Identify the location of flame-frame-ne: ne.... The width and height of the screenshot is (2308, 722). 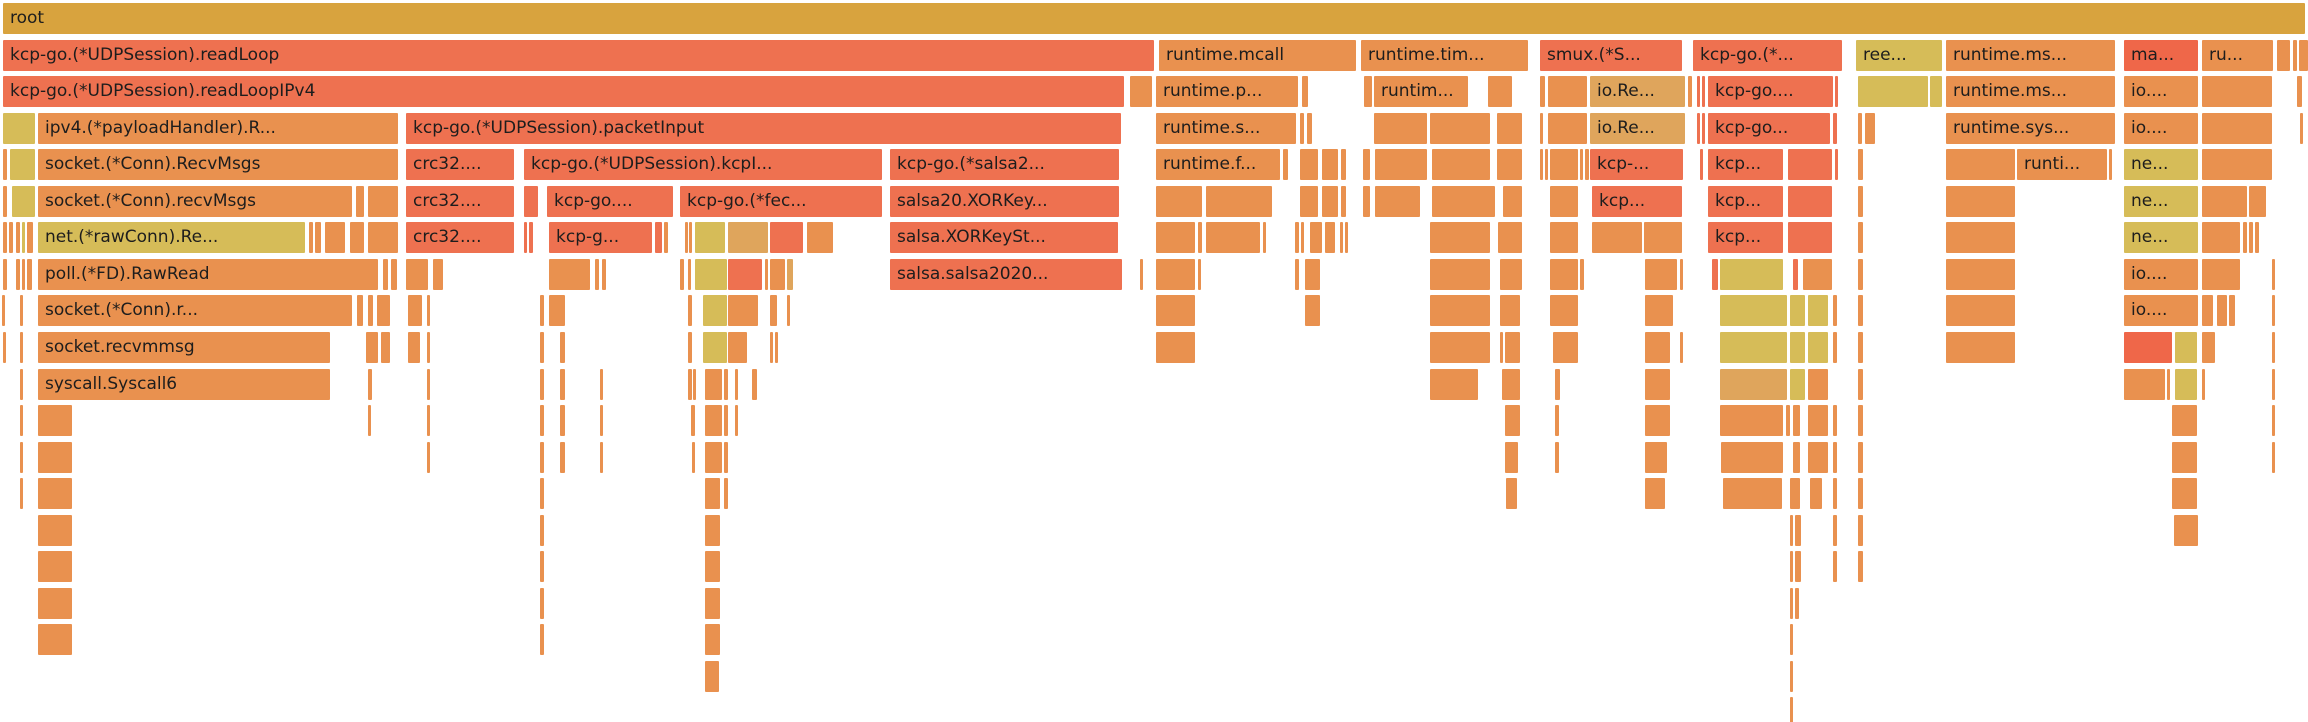
(2161, 201).